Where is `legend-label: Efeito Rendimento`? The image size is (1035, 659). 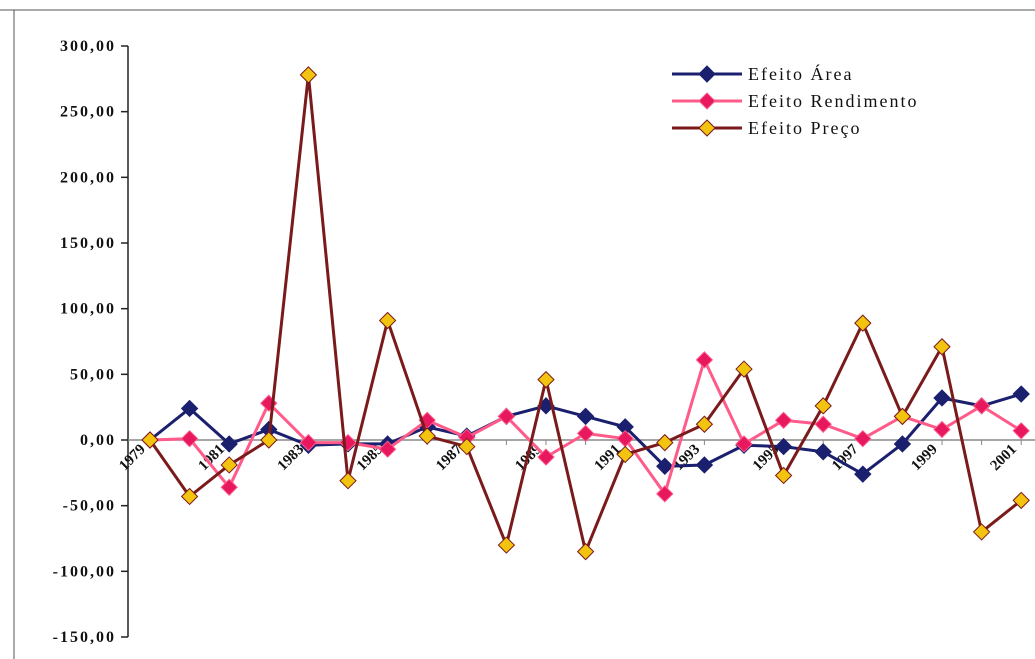 legend-label: Efeito Rendimento is located at coordinates (833, 101).